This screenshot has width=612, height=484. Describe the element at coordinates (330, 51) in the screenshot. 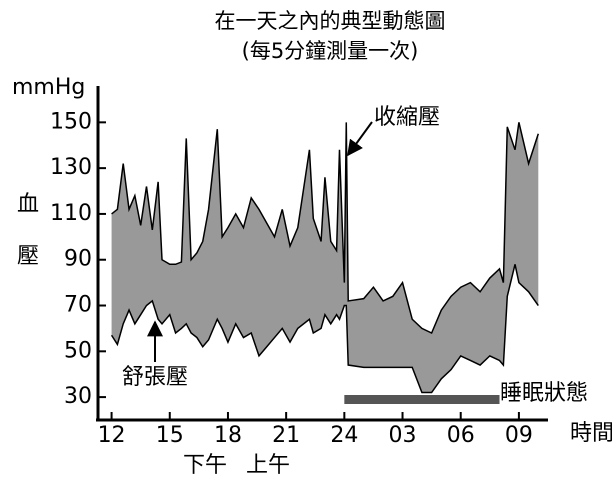

I see `chart-subtitle: (每5分鐘測量一次)` at that location.